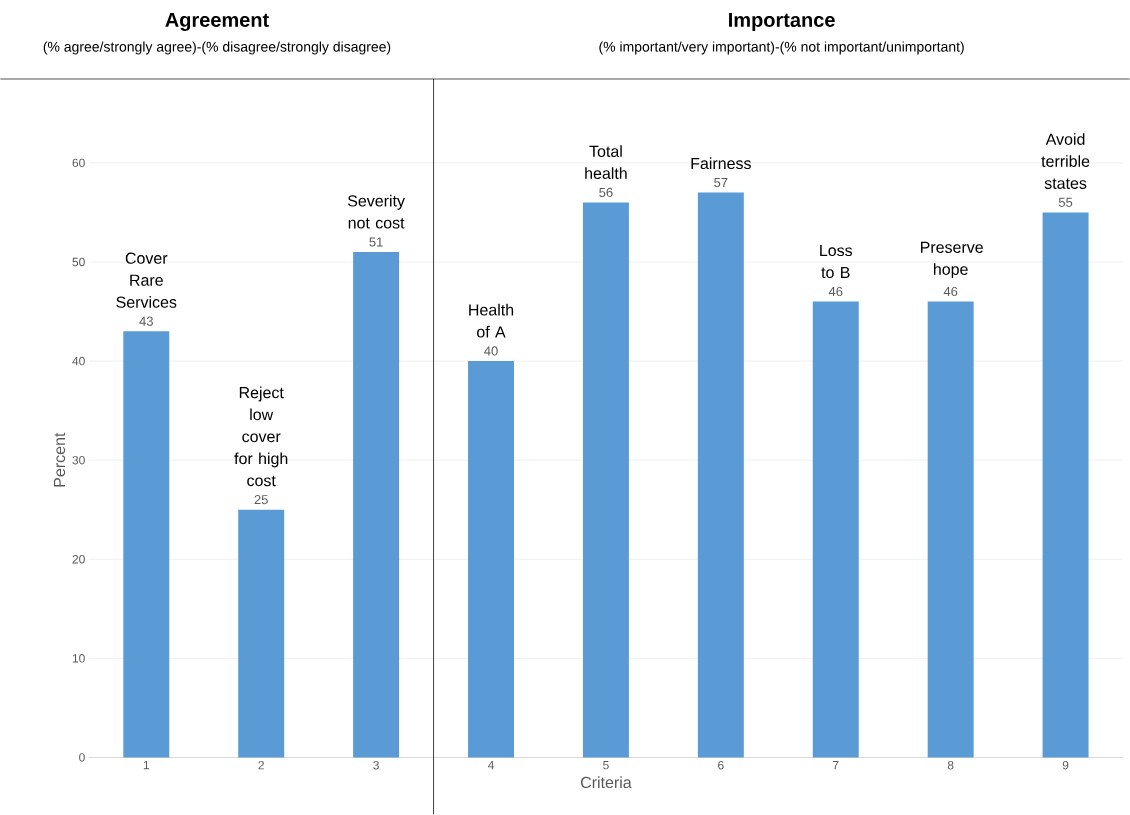 The height and width of the screenshot is (815, 1130). I want to click on annotation: Severity not cost, so click(376, 211).